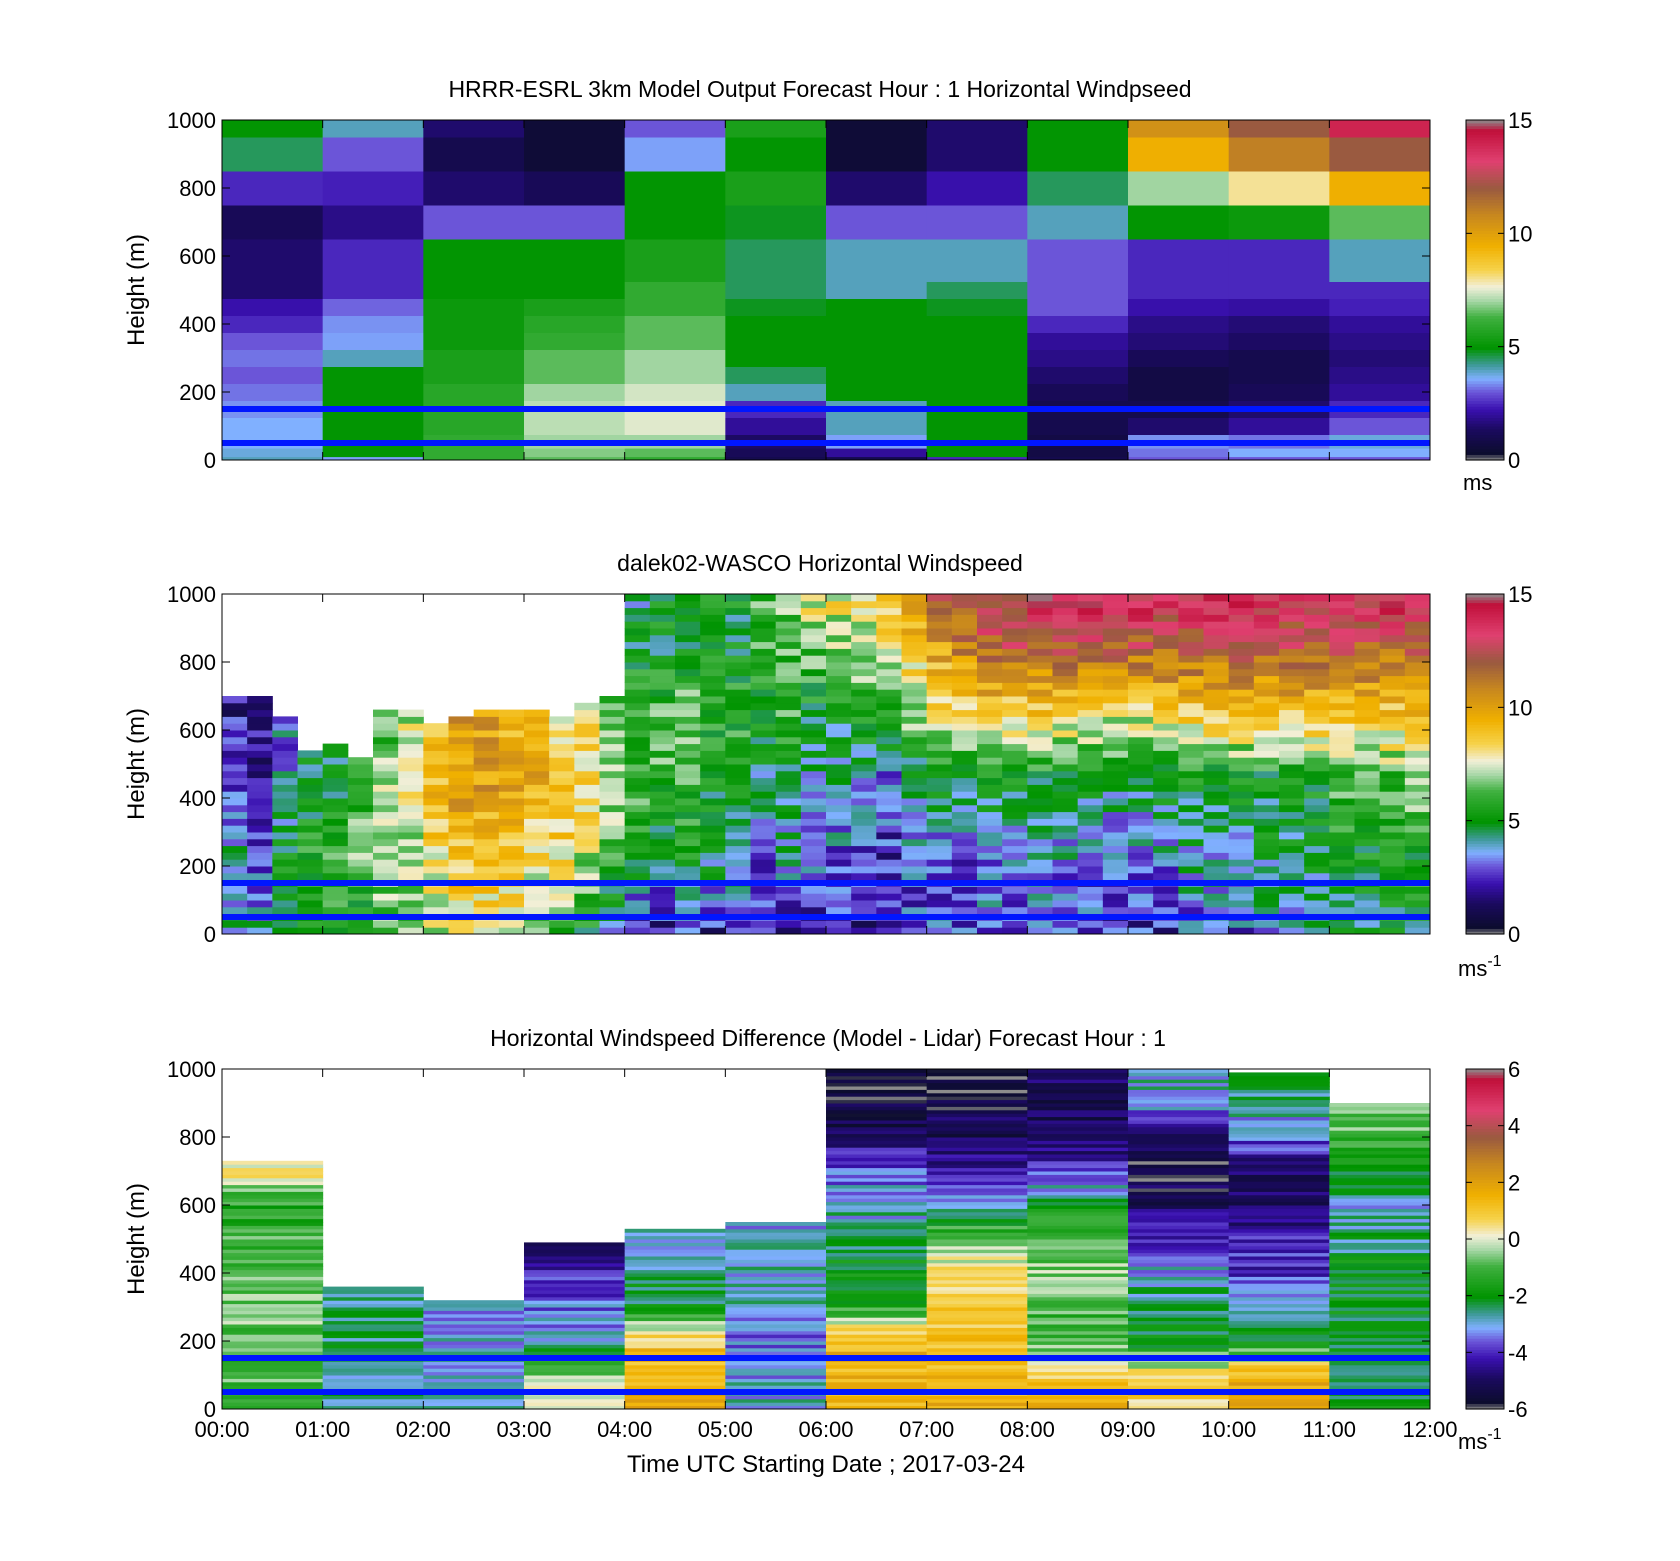  Describe the element at coordinates (197, 866) in the screenshot. I see `y-tick-label: 200` at that location.